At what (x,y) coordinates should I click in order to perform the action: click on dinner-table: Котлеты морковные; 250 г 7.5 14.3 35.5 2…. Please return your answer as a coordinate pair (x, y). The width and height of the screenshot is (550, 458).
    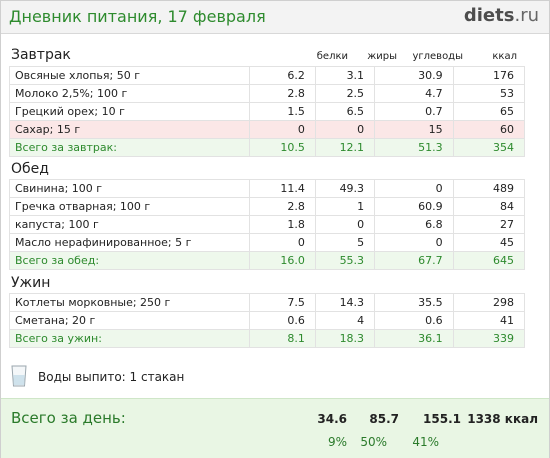
    Looking at the image, I should click on (267, 320).